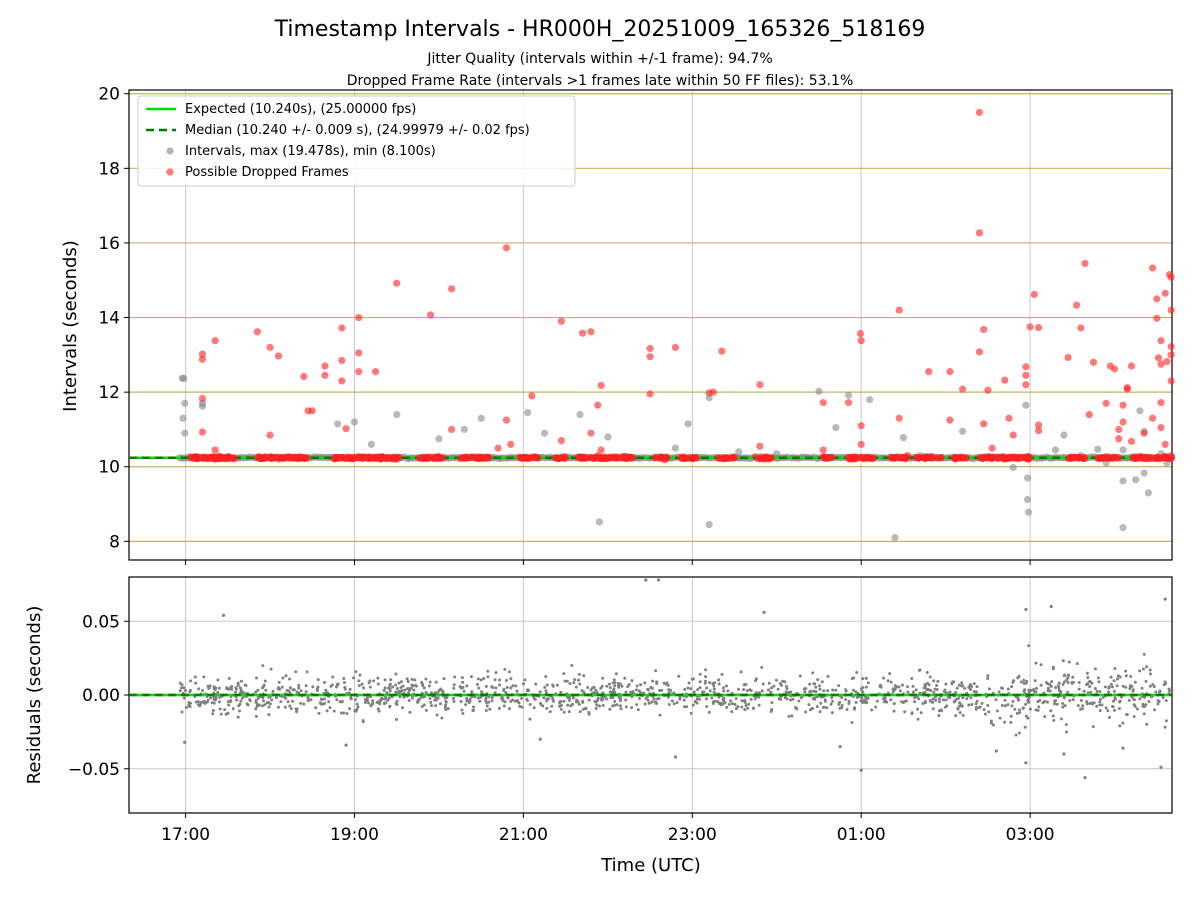 The width and height of the screenshot is (1200, 900). I want to click on interval-point, so click(895, 538).